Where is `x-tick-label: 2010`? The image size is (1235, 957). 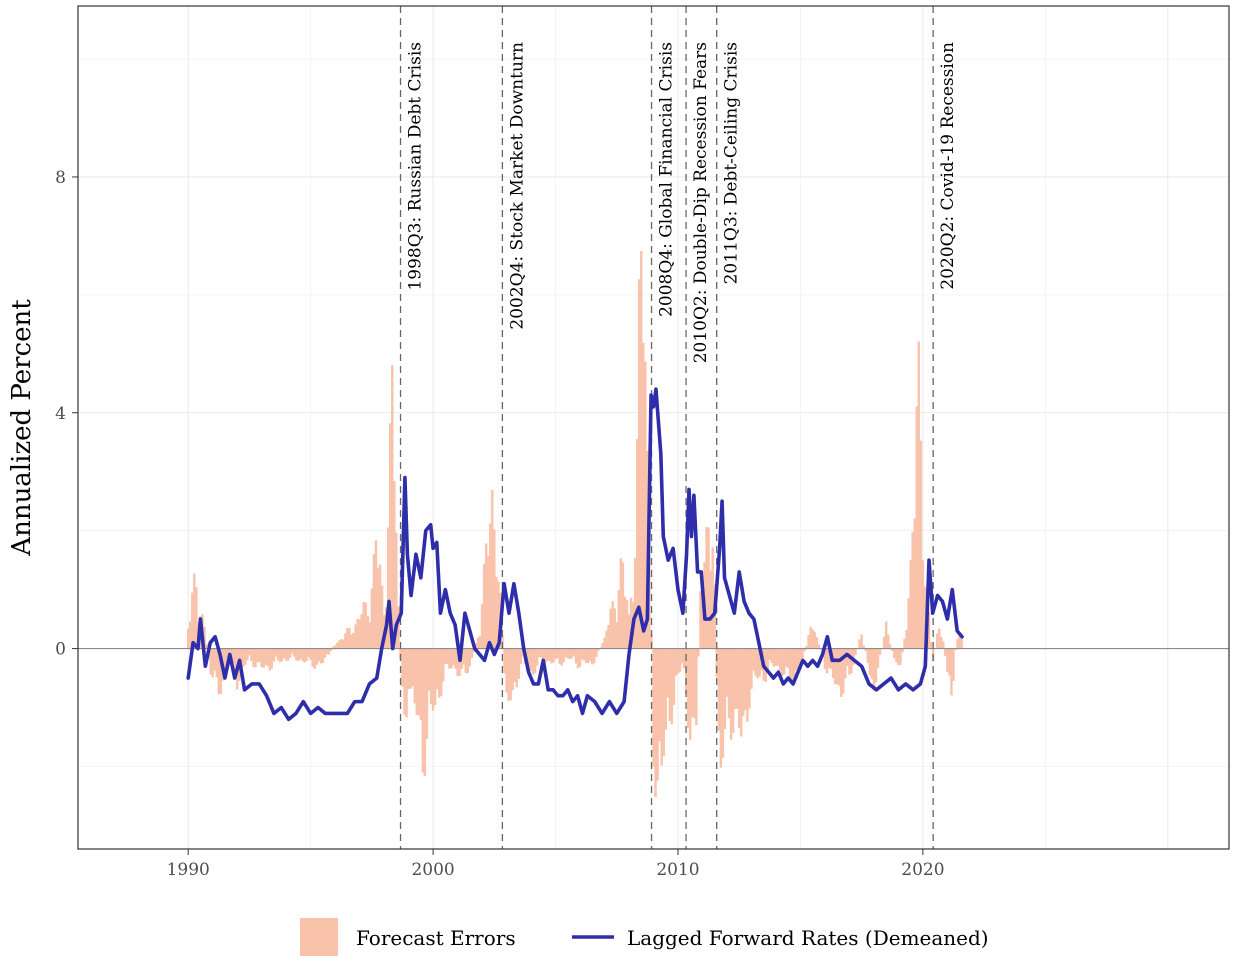 x-tick-label: 2010 is located at coordinates (677, 870).